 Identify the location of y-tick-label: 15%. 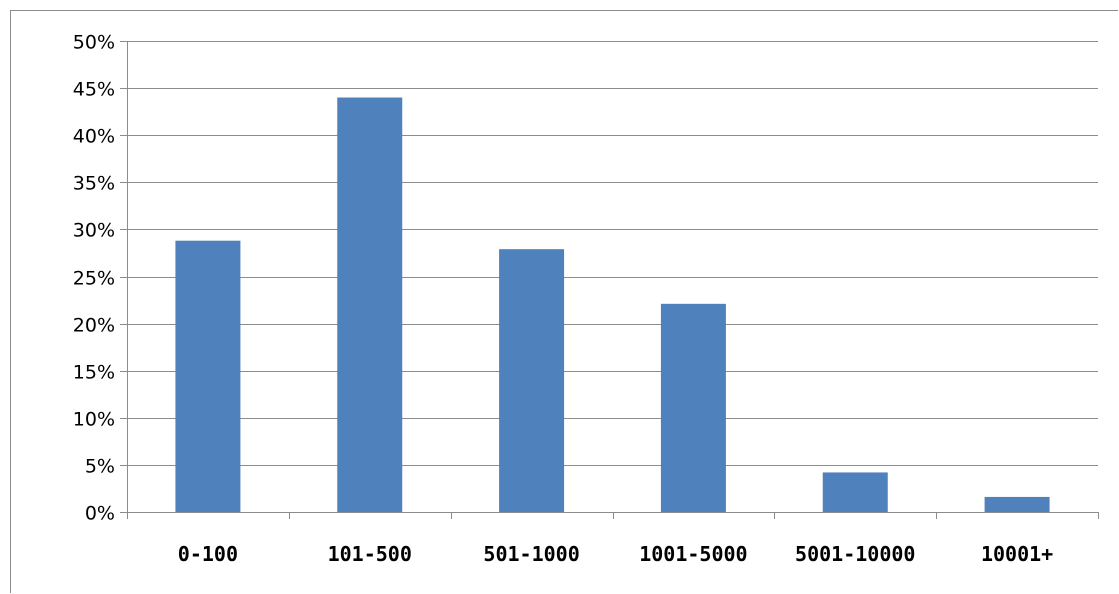
(94, 373).